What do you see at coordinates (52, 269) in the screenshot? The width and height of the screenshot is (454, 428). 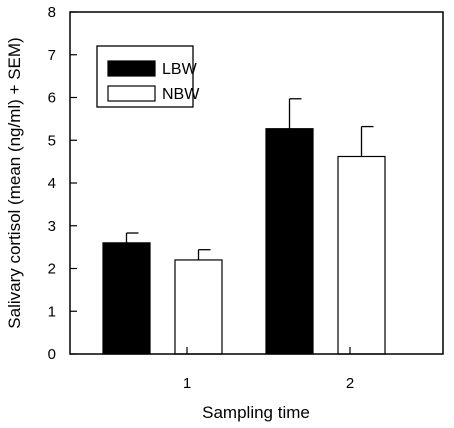 I see `y-tick-label: 2` at bounding box center [52, 269].